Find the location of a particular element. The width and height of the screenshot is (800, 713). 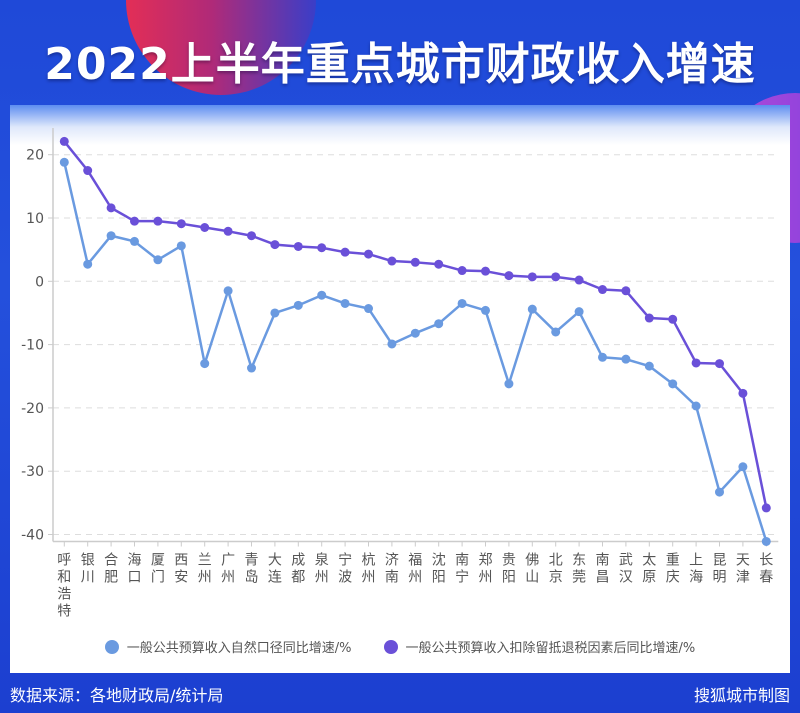

x-tick-label: 郑 is located at coordinates (486, 561).